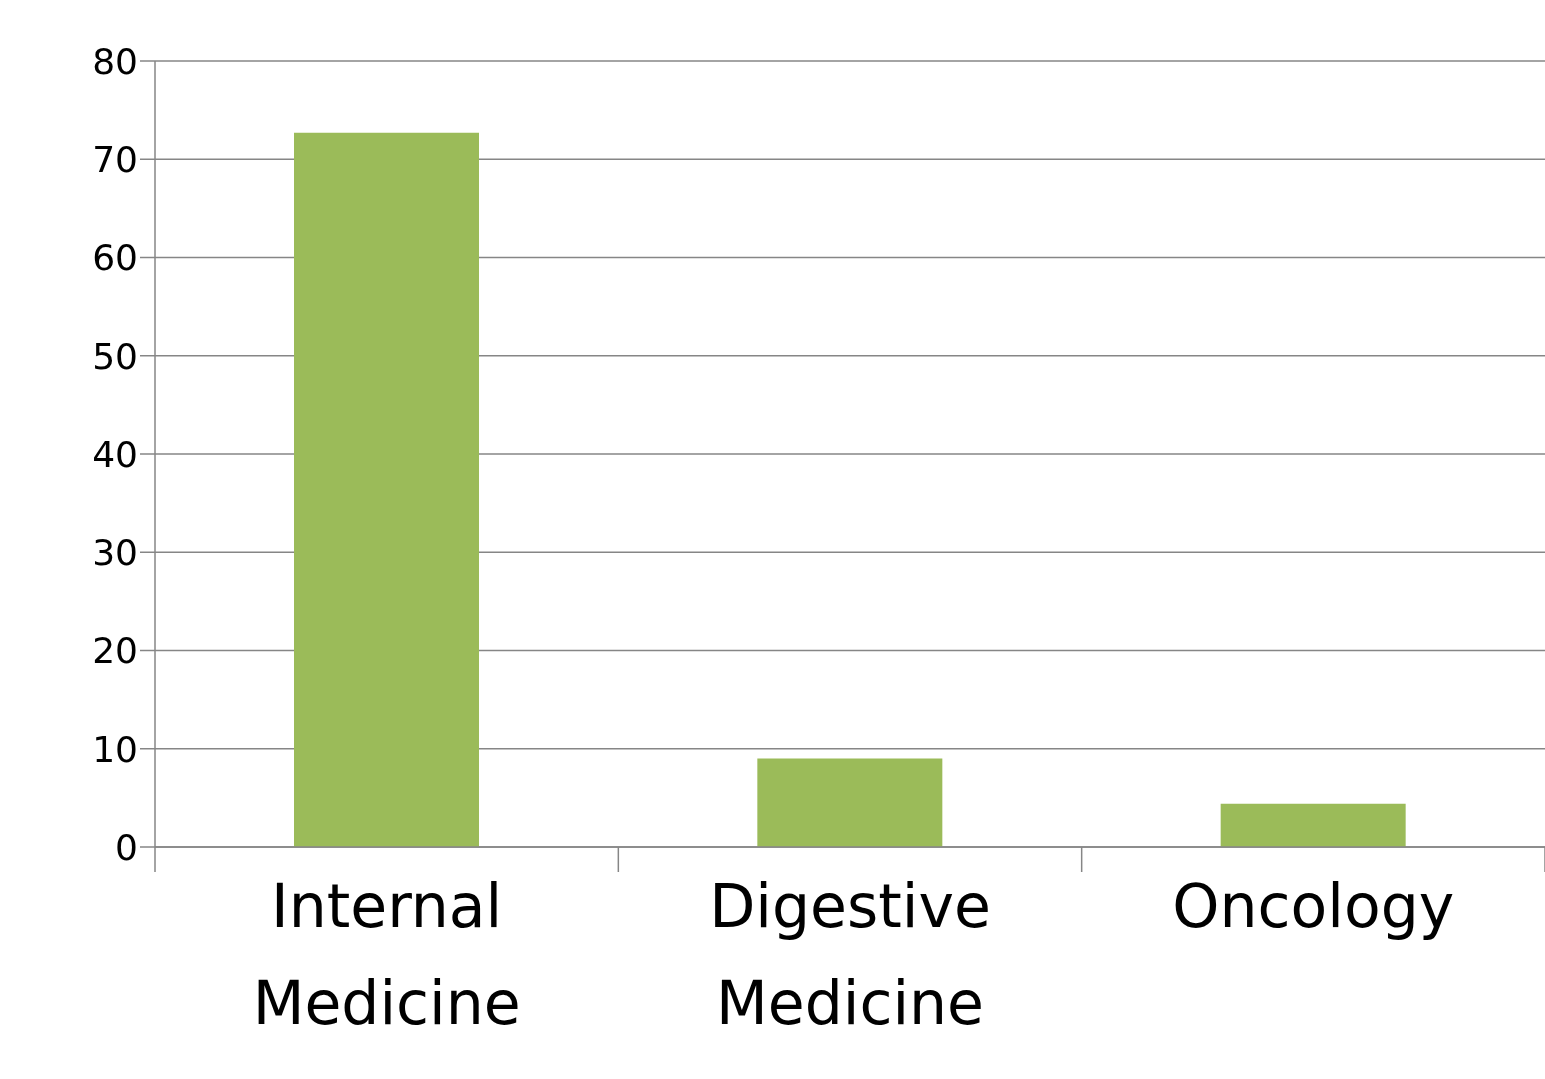 The image size is (1545, 1079). What do you see at coordinates (115, 553) in the screenshot?
I see `y-tick-label: 30` at bounding box center [115, 553].